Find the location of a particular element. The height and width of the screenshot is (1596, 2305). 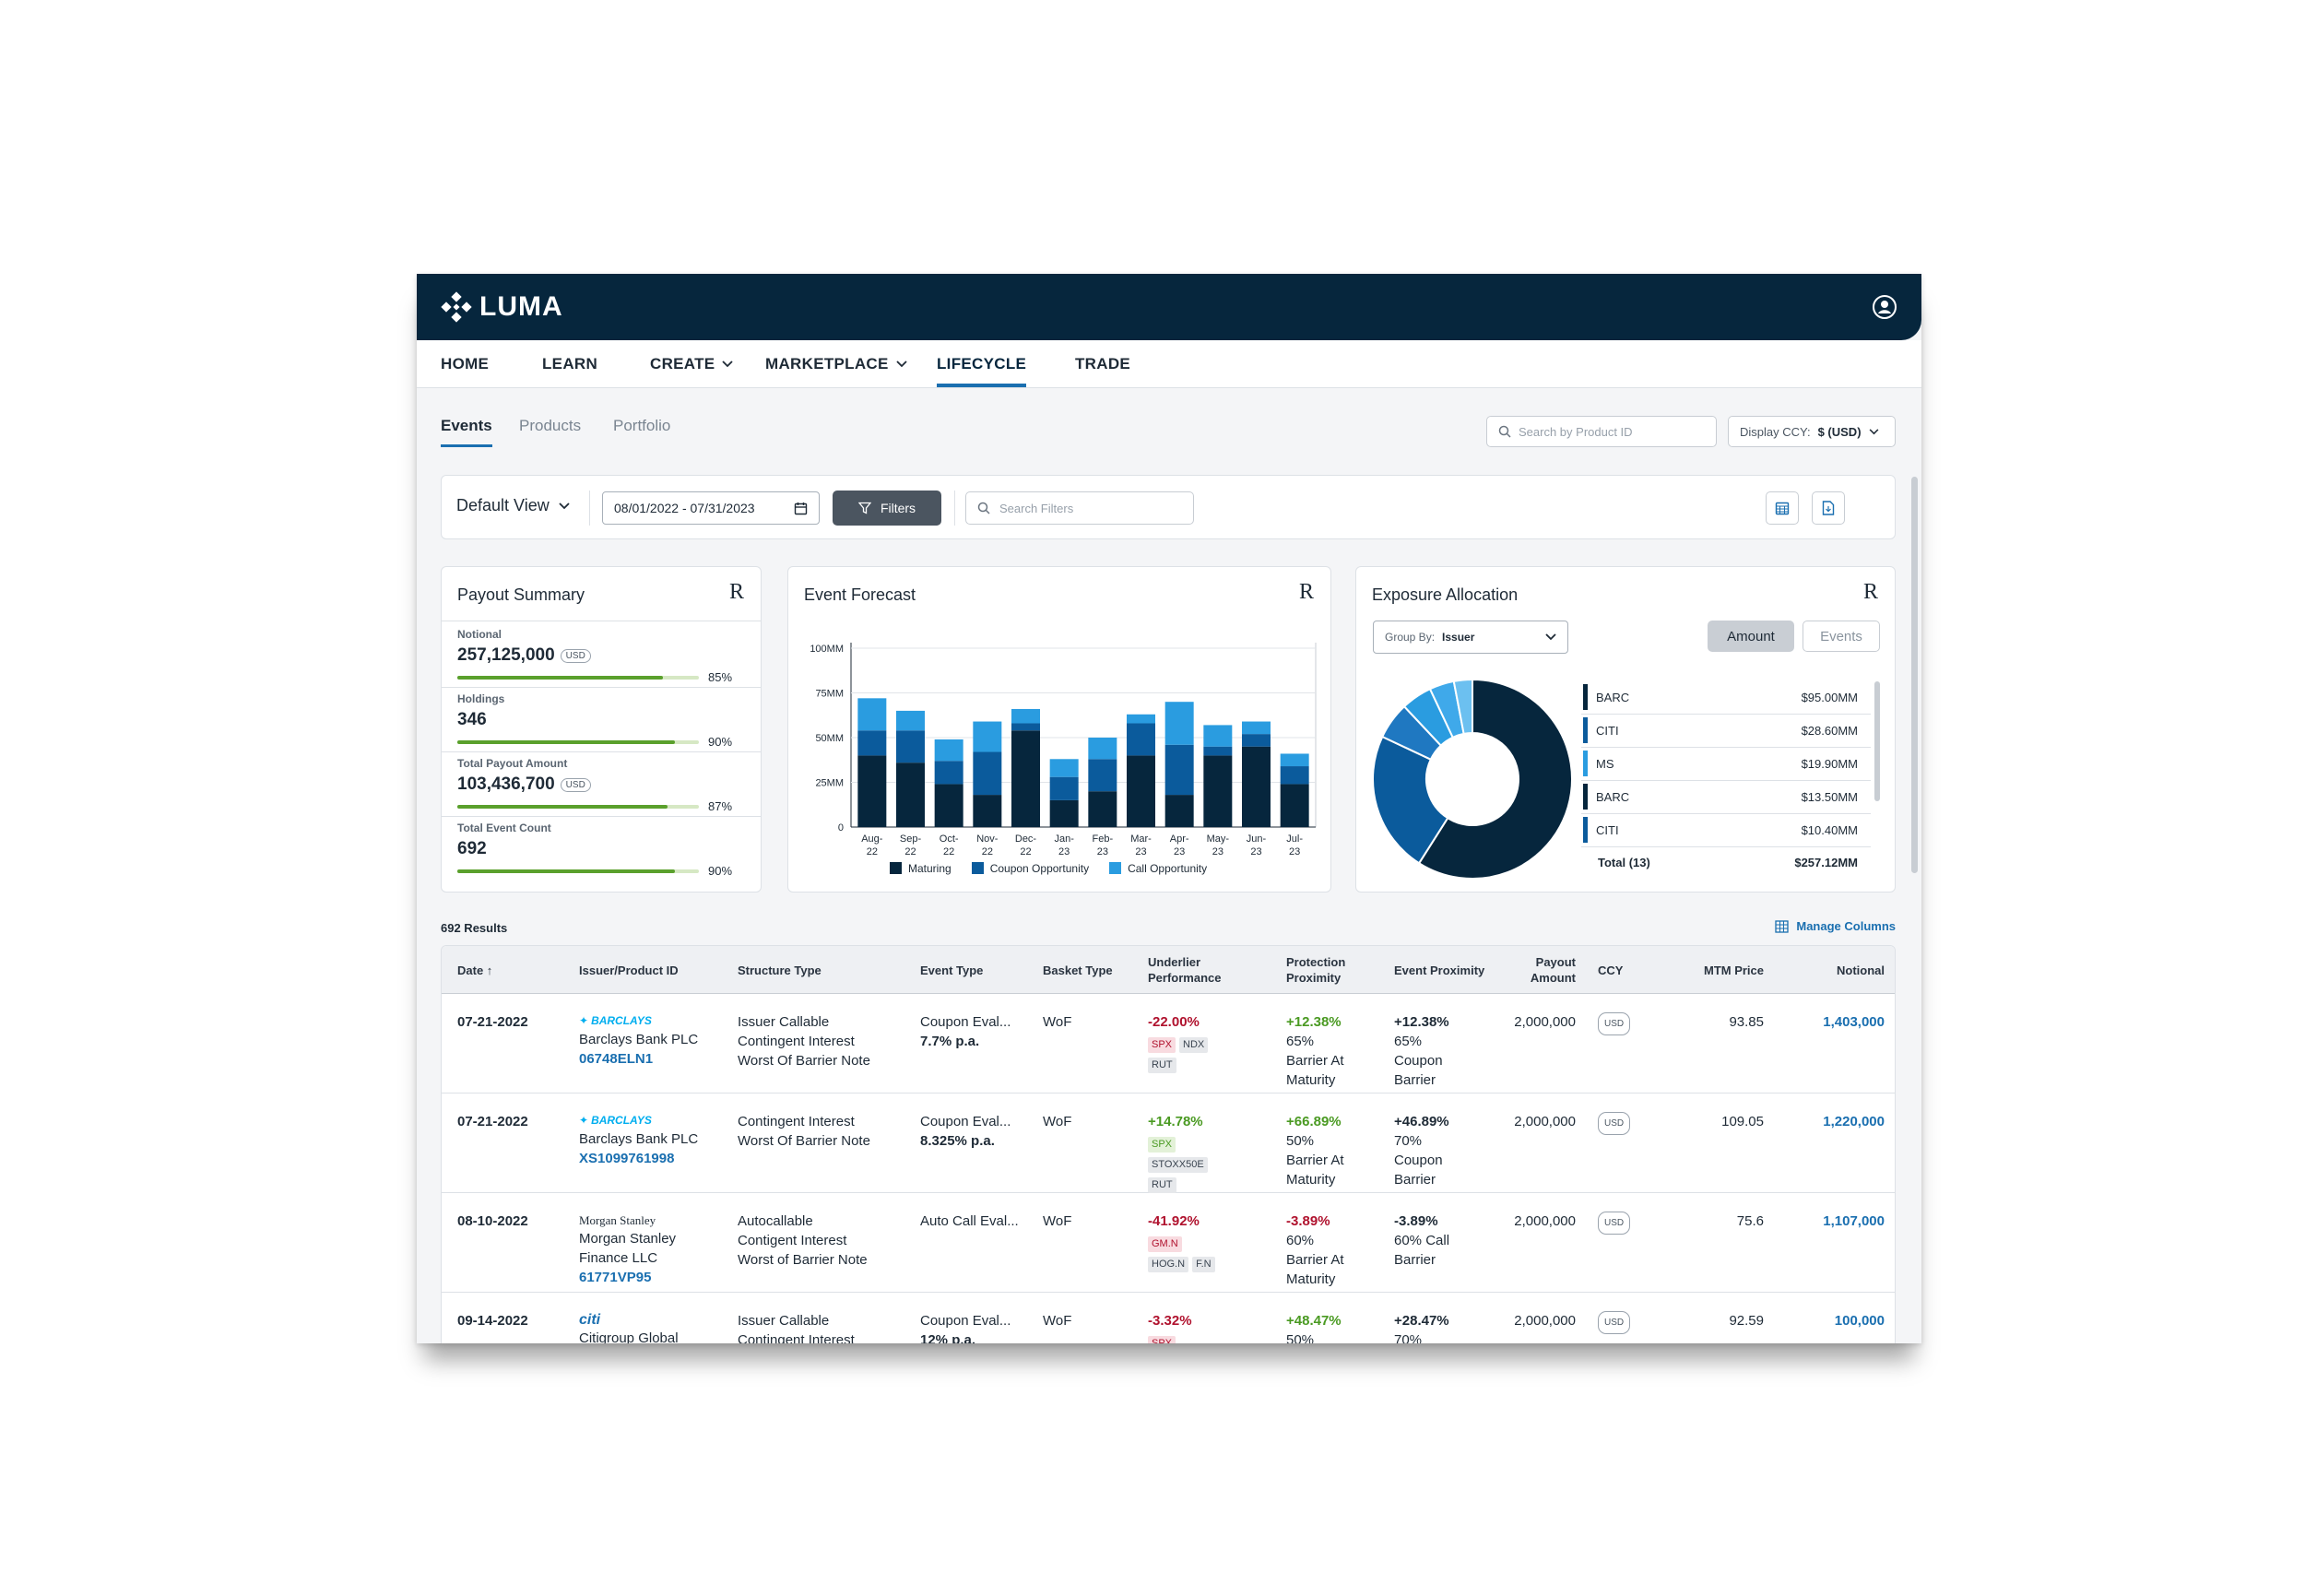

group-by-select: Group By: Issuer is located at coordinates (1471, 637).